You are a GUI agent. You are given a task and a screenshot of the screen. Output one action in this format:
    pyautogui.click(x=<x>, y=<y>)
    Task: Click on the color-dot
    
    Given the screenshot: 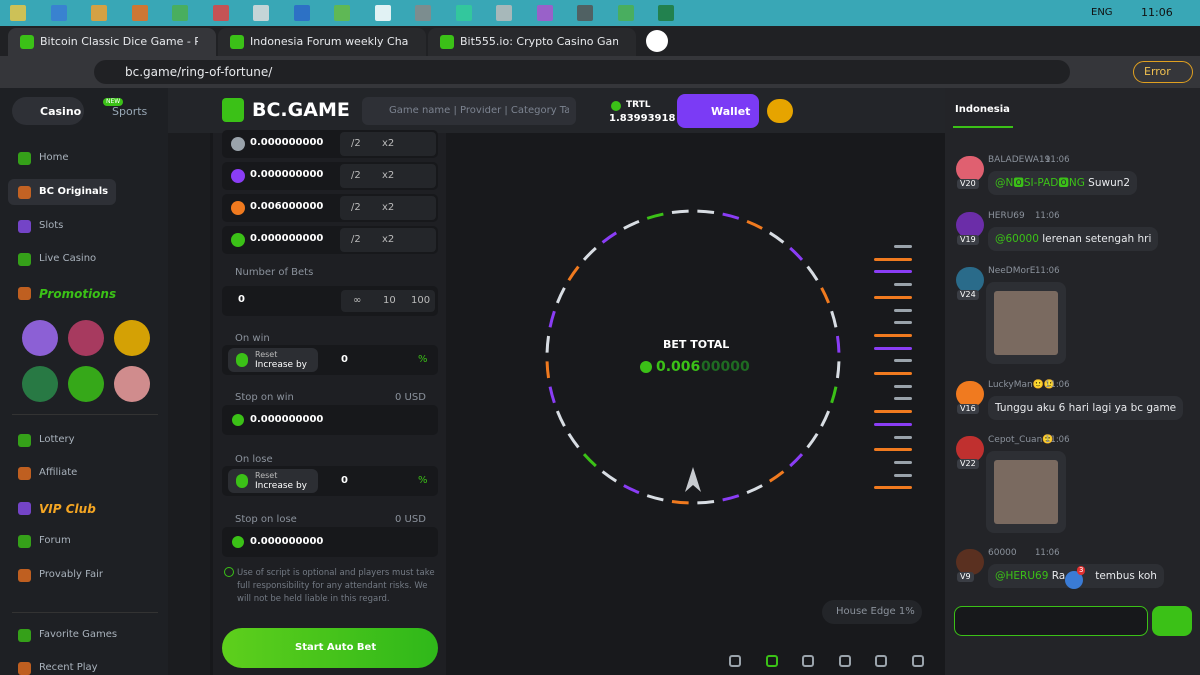 What is the action you would take?
    pyautogui.click(x=238, y=144)
    